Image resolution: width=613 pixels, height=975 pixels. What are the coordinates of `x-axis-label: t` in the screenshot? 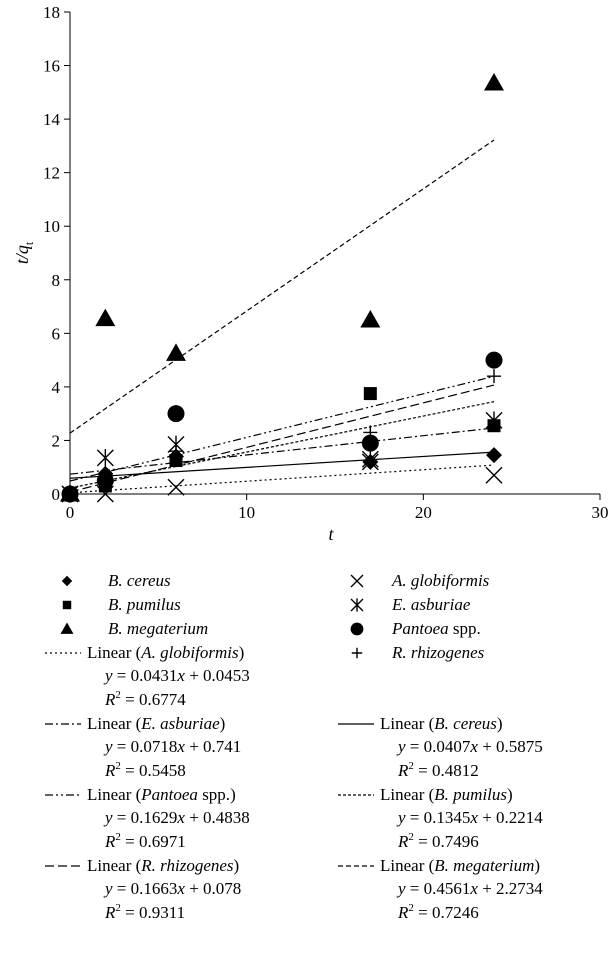 It's located at (331, 534).